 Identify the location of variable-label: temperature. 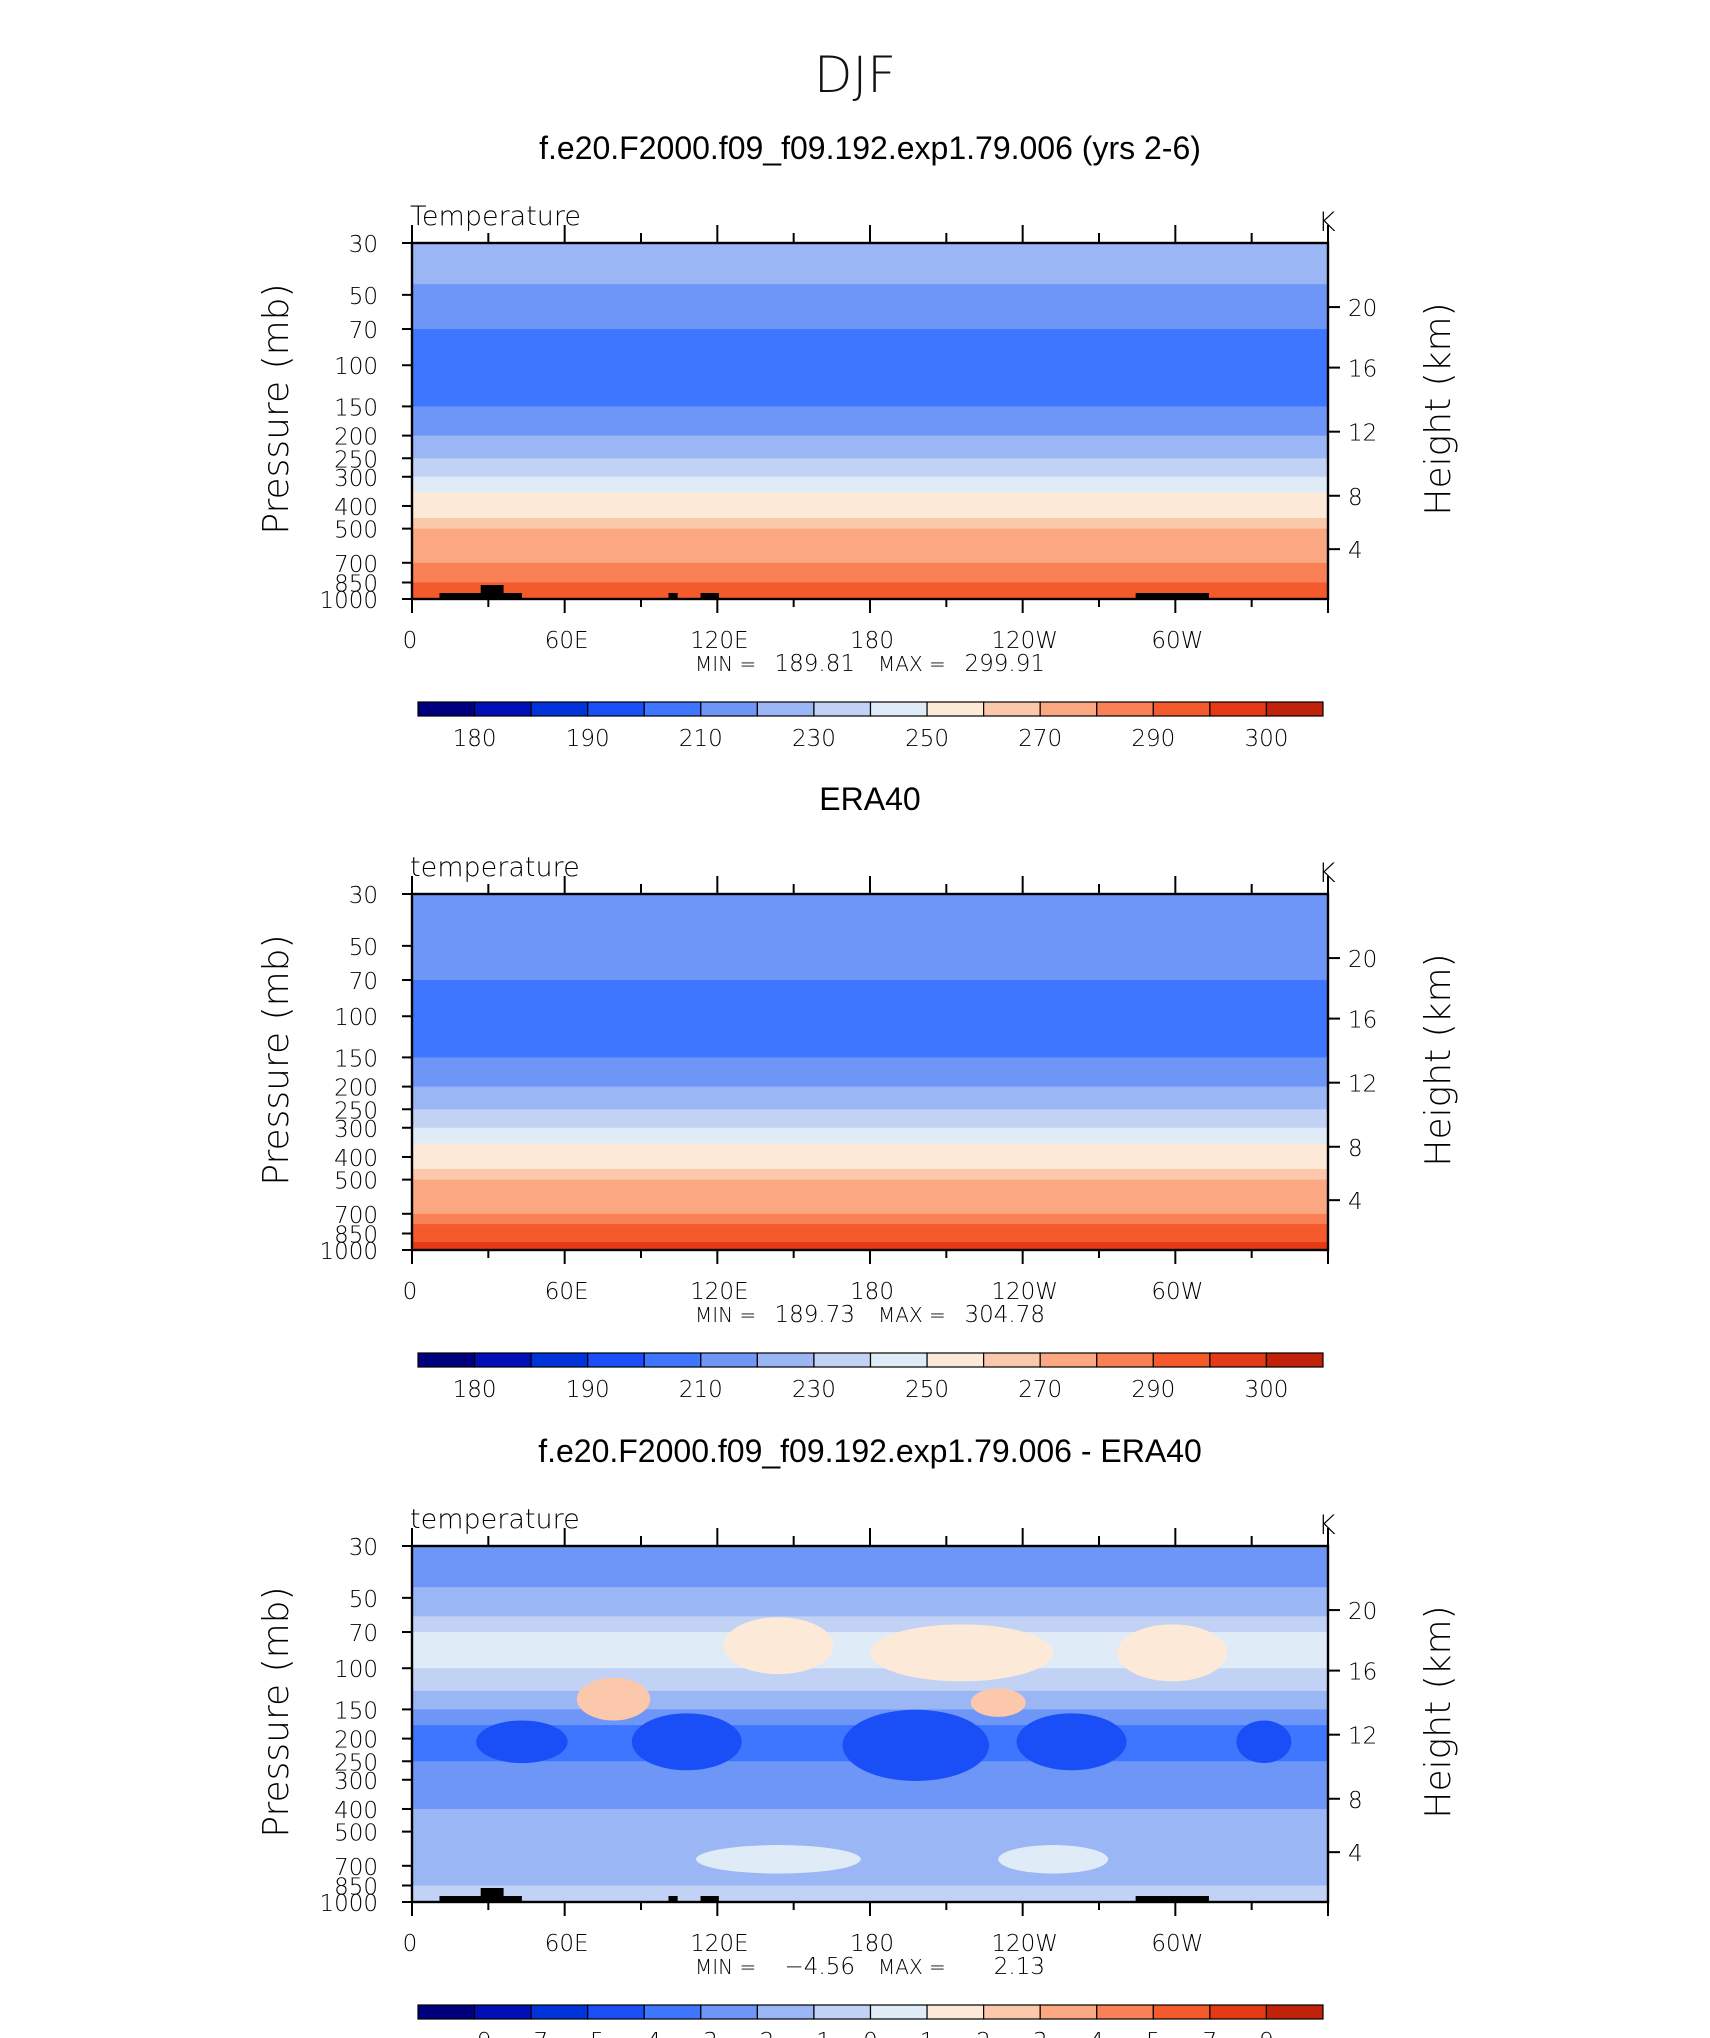
(495, 867).